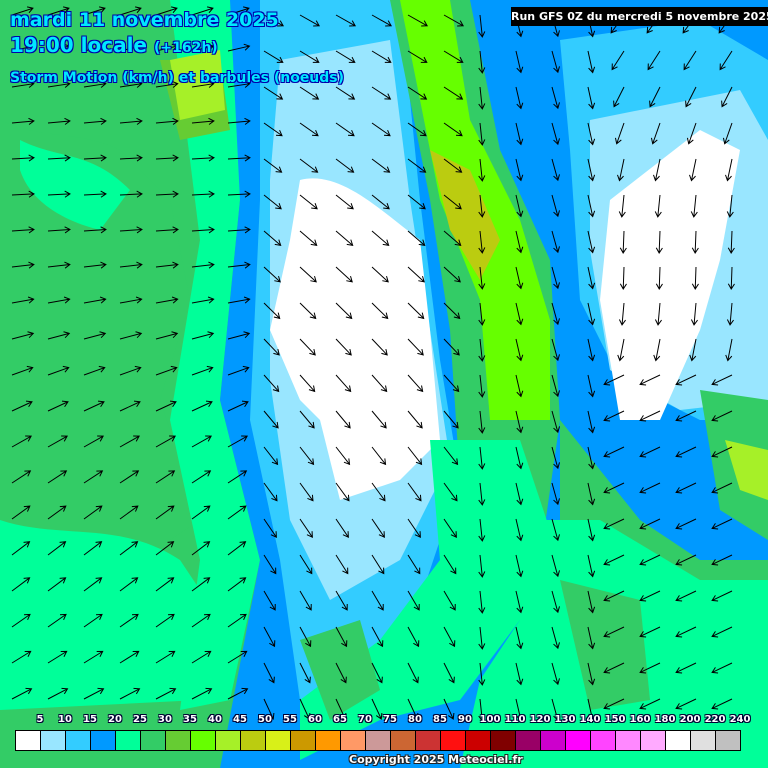  I want to click on legend-label: 240, so click(740, 719).